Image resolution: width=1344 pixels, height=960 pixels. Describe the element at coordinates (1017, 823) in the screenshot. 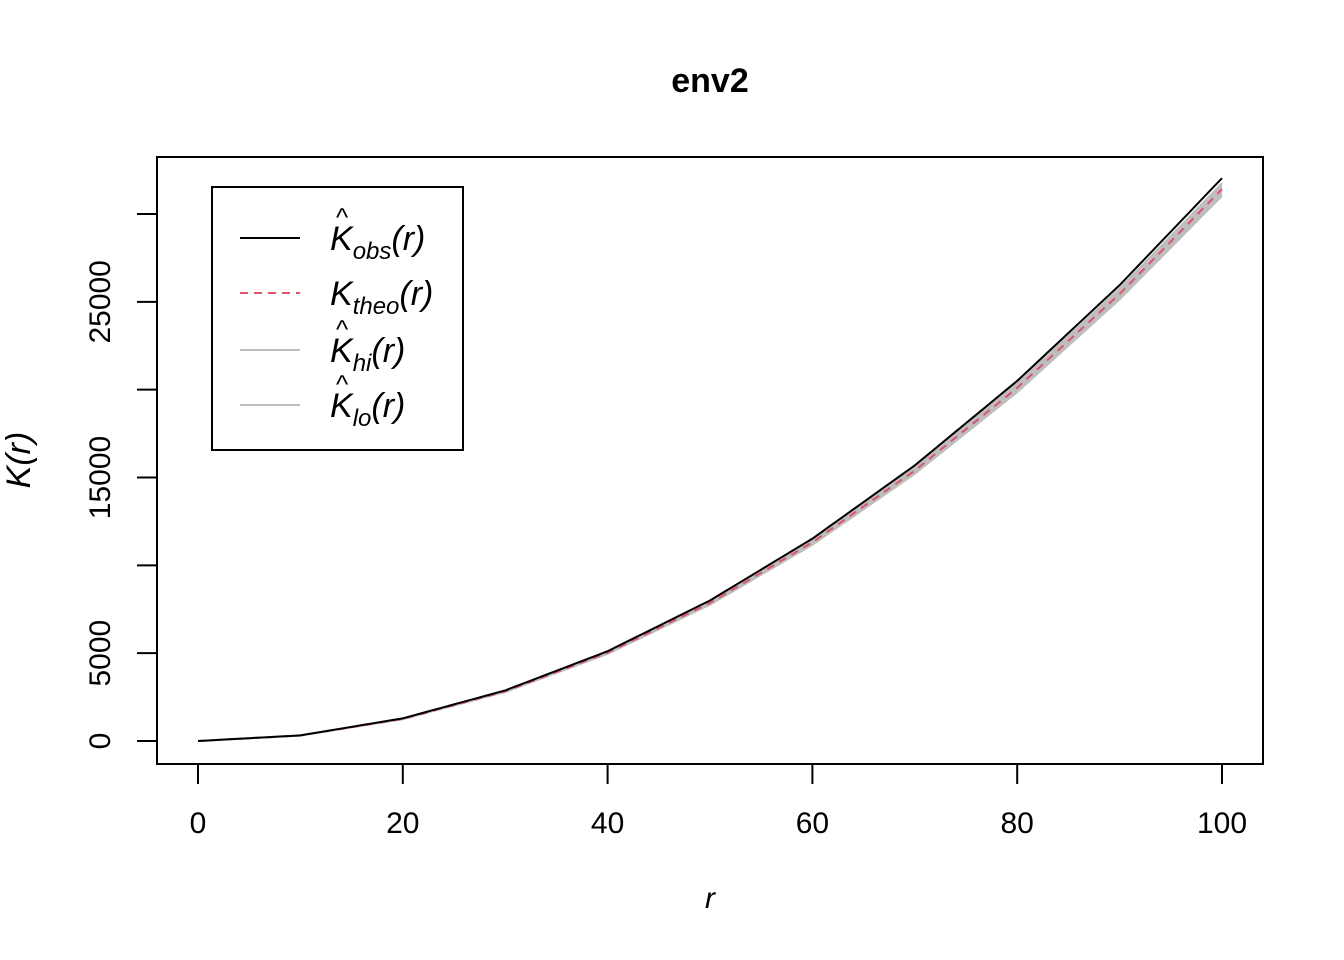

I see `x-tick-label: 80` at that location.